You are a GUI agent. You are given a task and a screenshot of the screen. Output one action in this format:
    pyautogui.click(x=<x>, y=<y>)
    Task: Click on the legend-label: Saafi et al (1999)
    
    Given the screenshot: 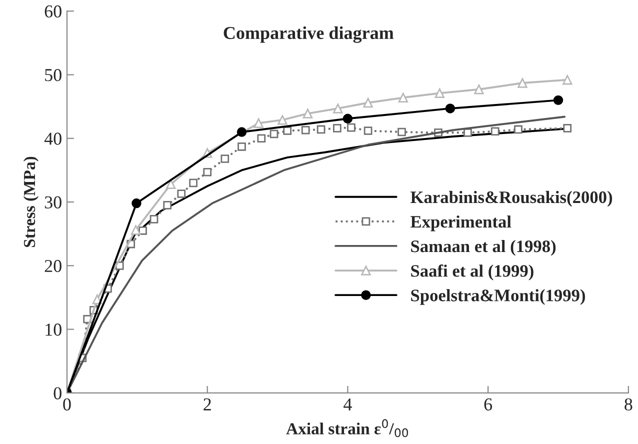 What is the action you would take?
    pyautogui.click(x=472, y=272)
    